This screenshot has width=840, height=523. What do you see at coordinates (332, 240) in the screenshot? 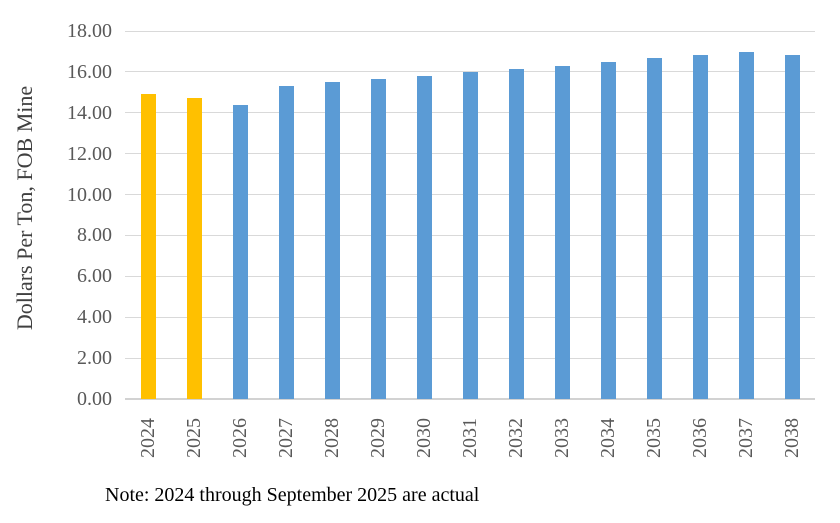
I see `bar-2028` at bounding box center [332, 240].